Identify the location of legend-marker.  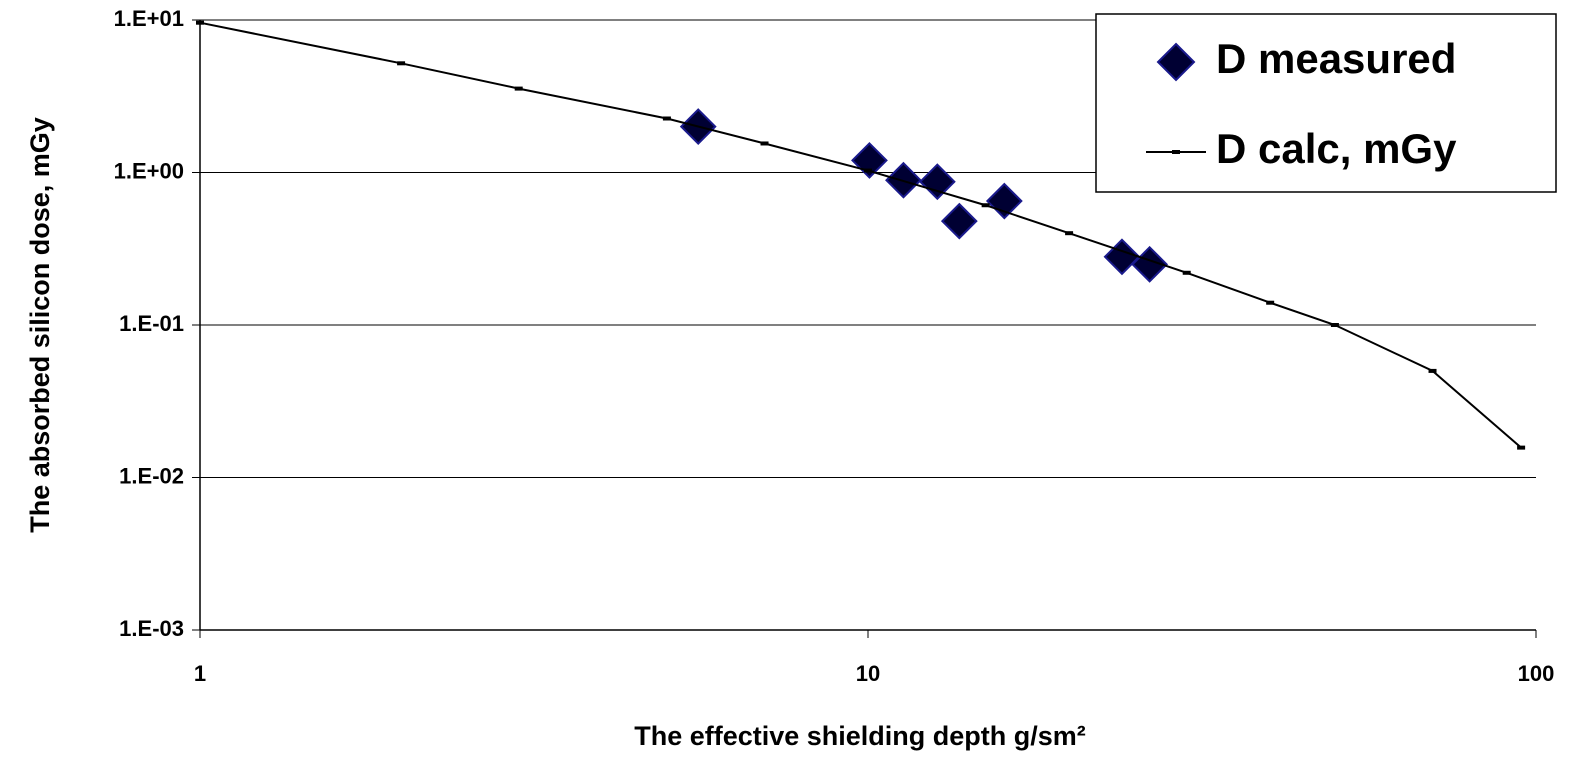
(1176, 62).